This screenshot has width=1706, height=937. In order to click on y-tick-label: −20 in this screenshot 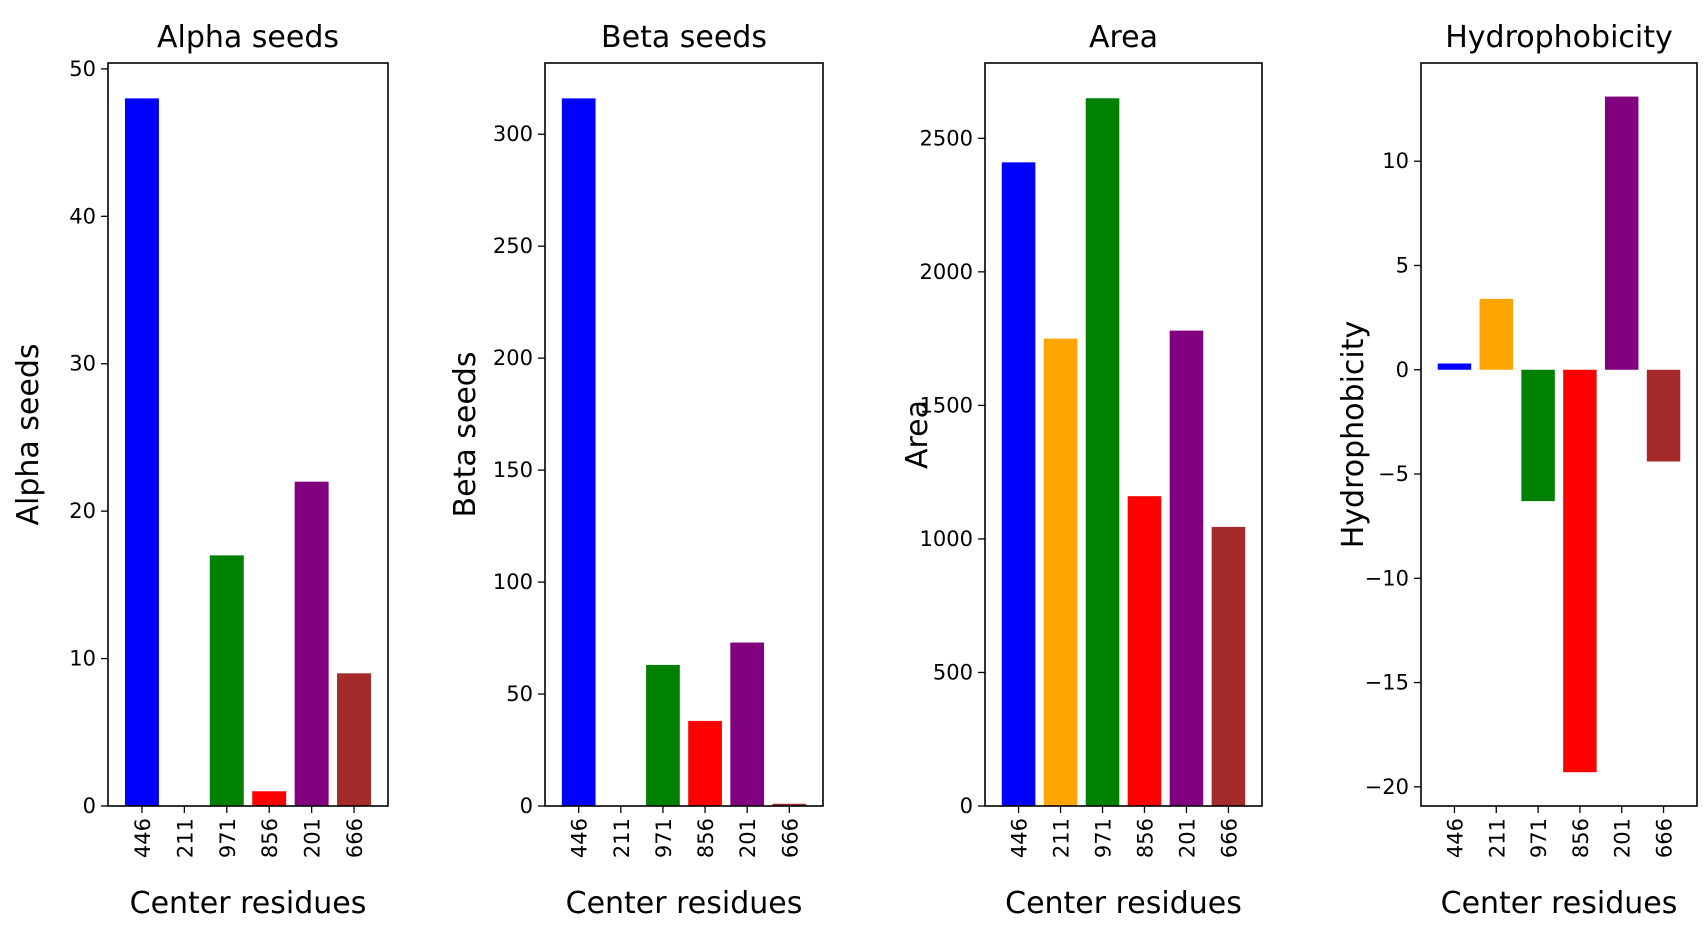, I will do `click(1387, 787)`.